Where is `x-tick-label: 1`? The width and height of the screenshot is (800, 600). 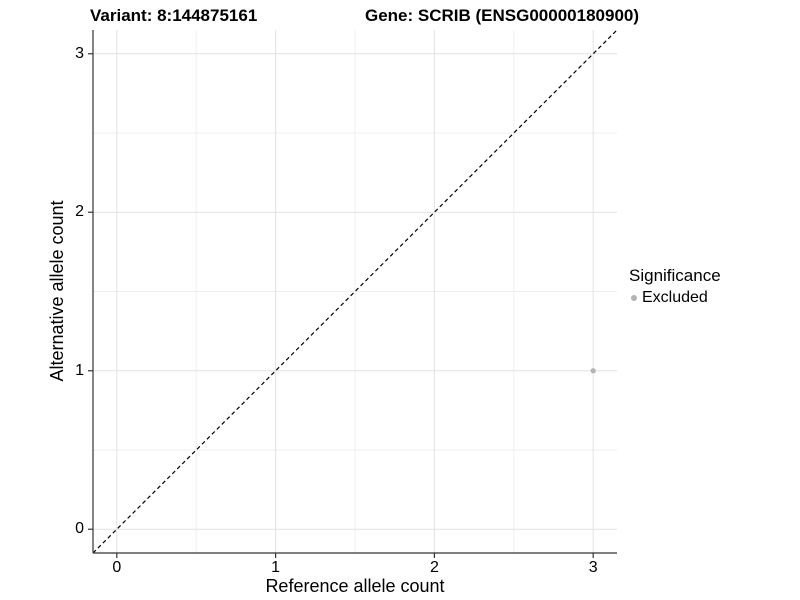 x-tick-label: 1 is located at coordinates (276, 567).